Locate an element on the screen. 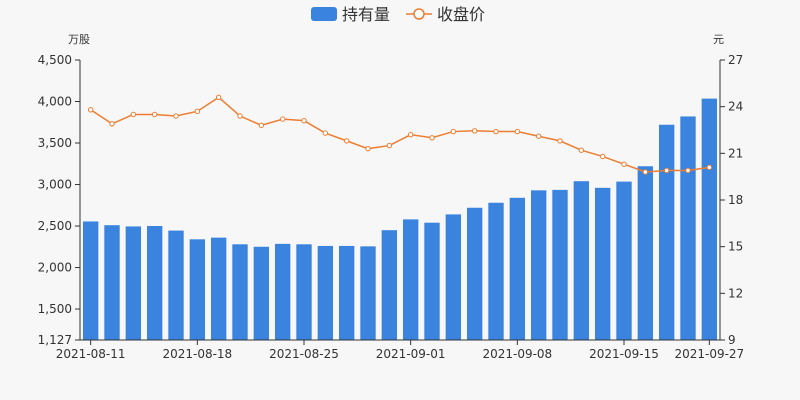 The width and height of the screenshot is (800, 400). left-axis-unit: 万股 is located at coordinates (79, 39).